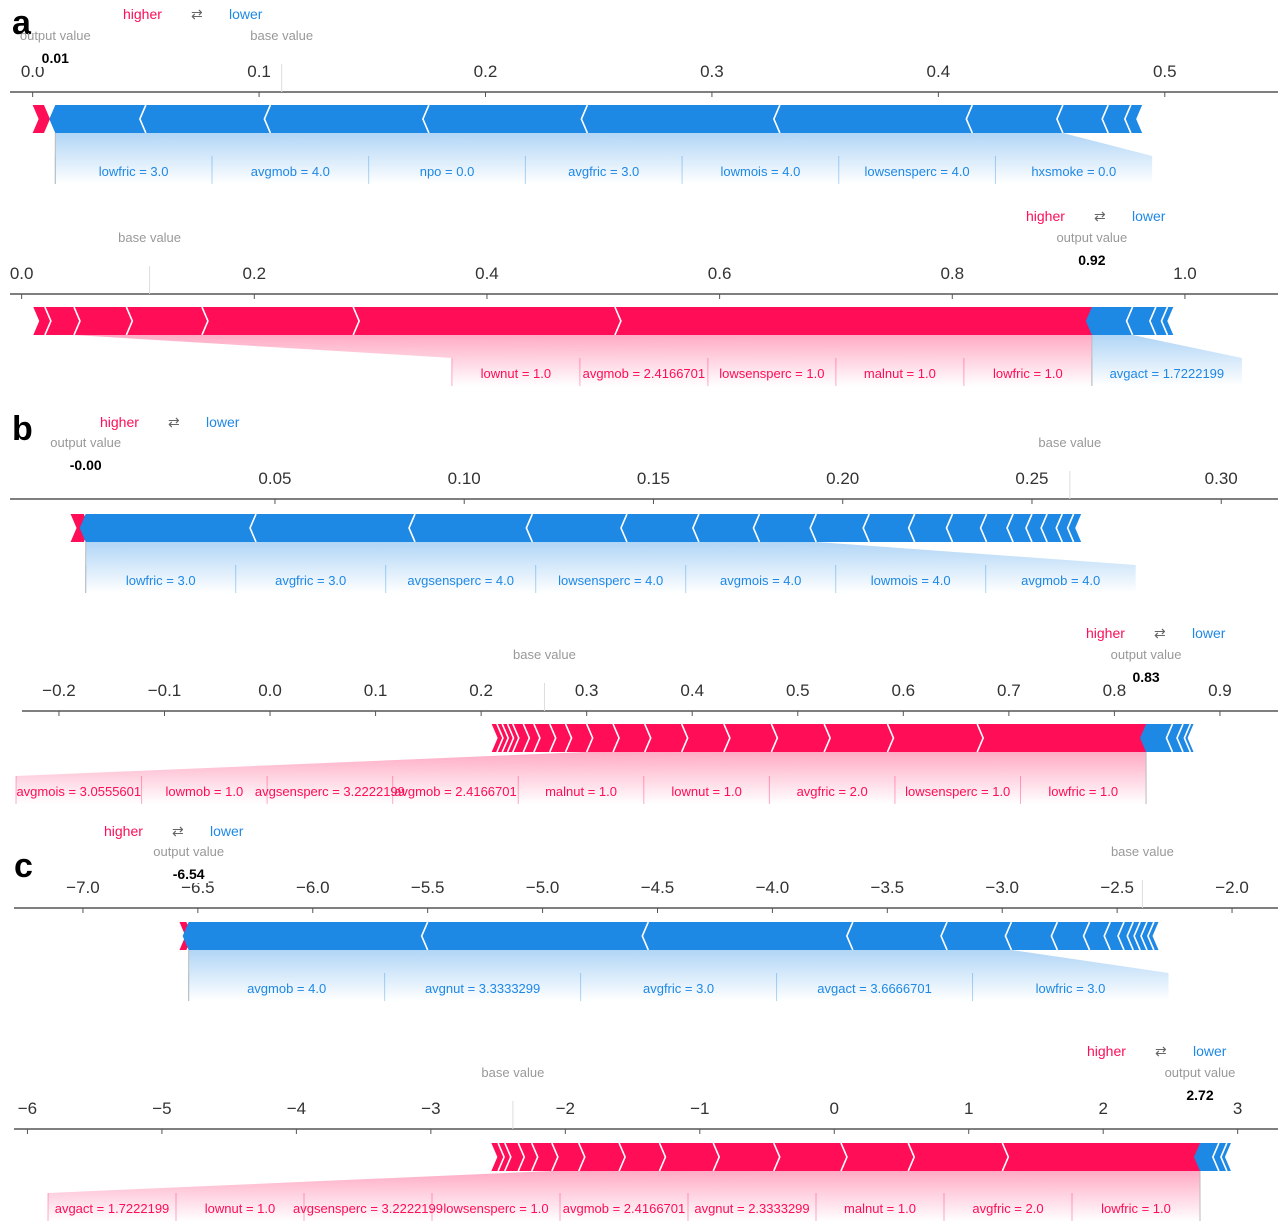 This screenshot has width=1280, height=1231. I want to click on output-value-label: output value, so click(1091, 237).